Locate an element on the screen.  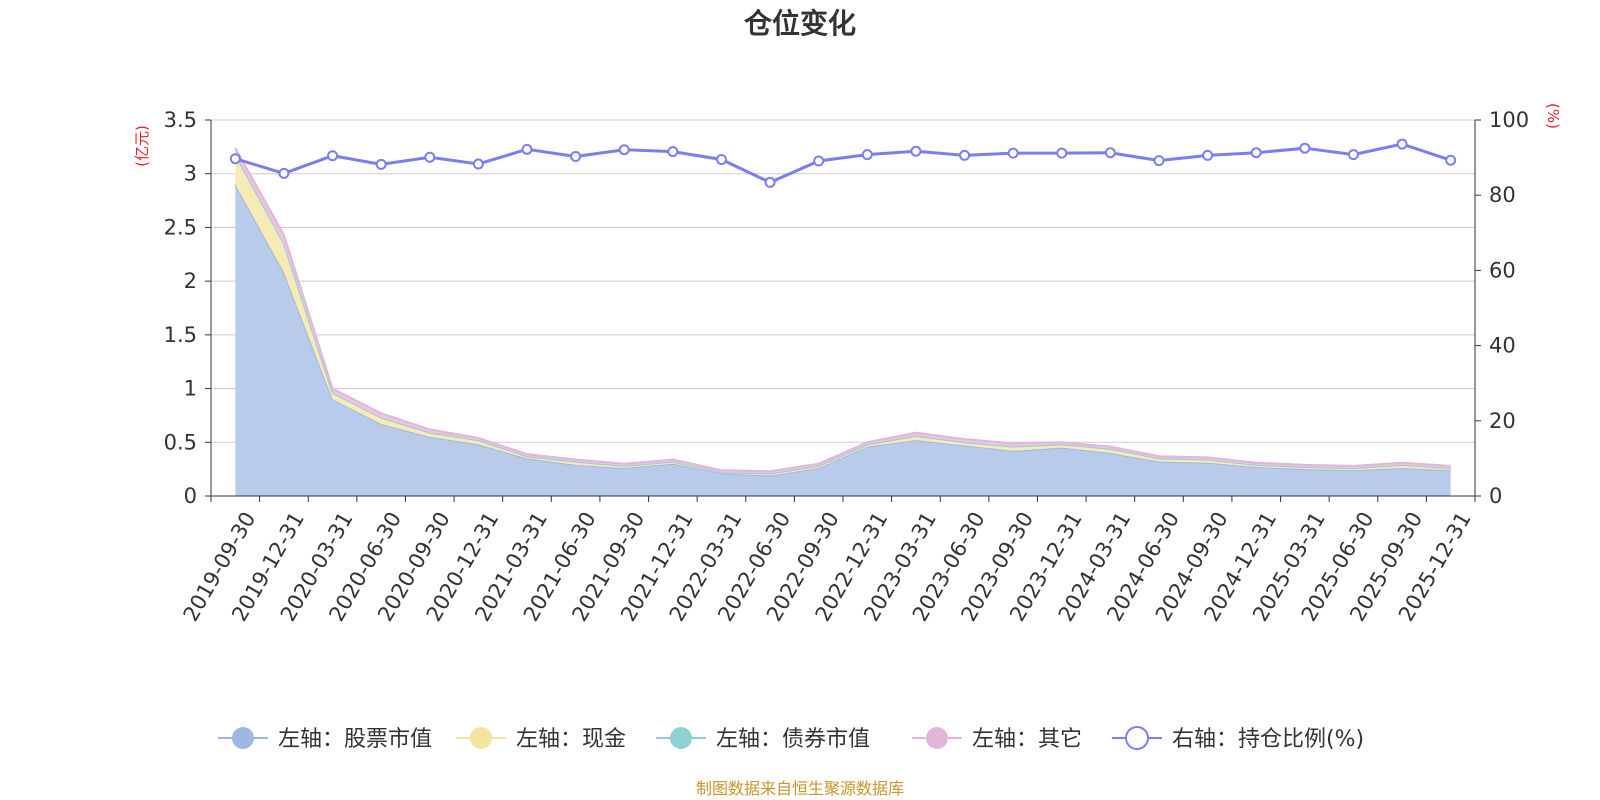
left-axis-tick-label: 0 is located at coordinates (190, 496).